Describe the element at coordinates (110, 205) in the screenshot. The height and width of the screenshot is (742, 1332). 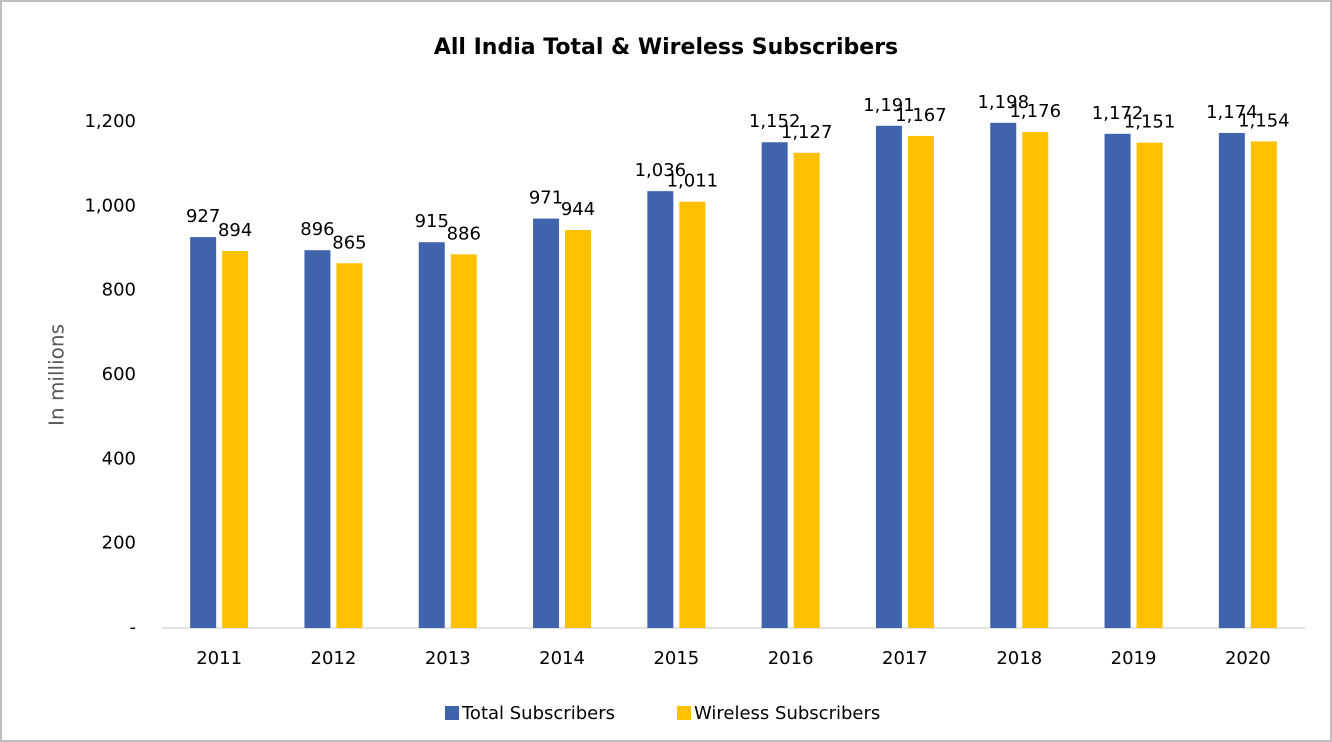
I see `y-tick-label: 1,000` at that location.